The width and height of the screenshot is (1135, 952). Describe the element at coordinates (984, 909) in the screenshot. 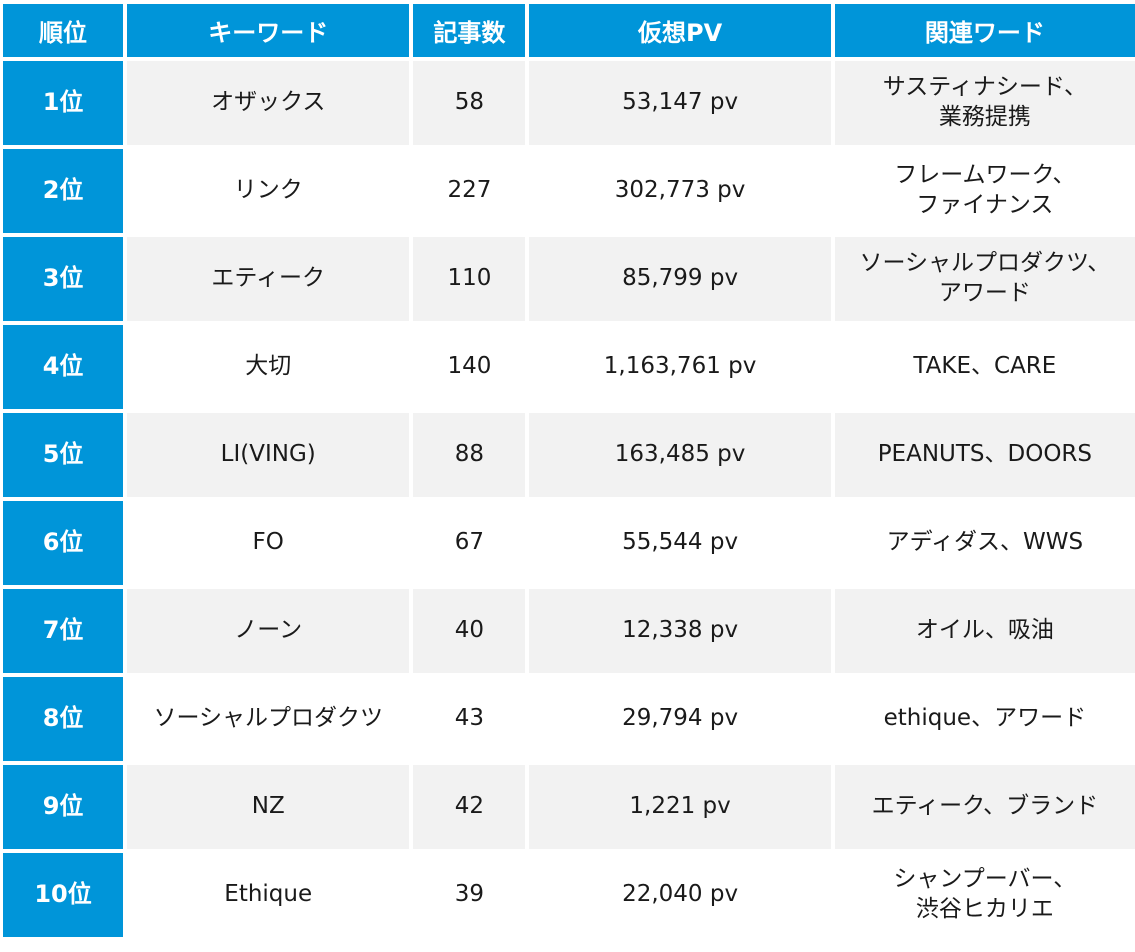

I see `related-word-line: 渋谷ヒカリエ` at that location.